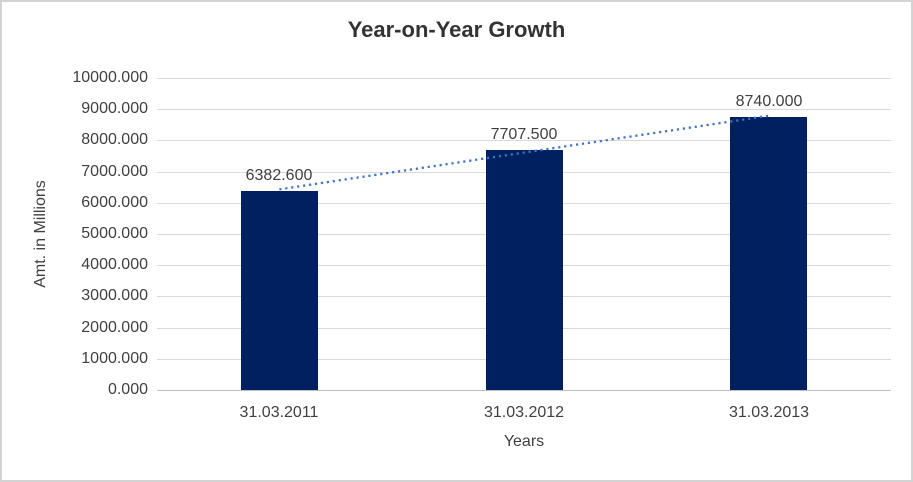  I want to click on x-tick-label: 31.03.2012, so click(524, 412).